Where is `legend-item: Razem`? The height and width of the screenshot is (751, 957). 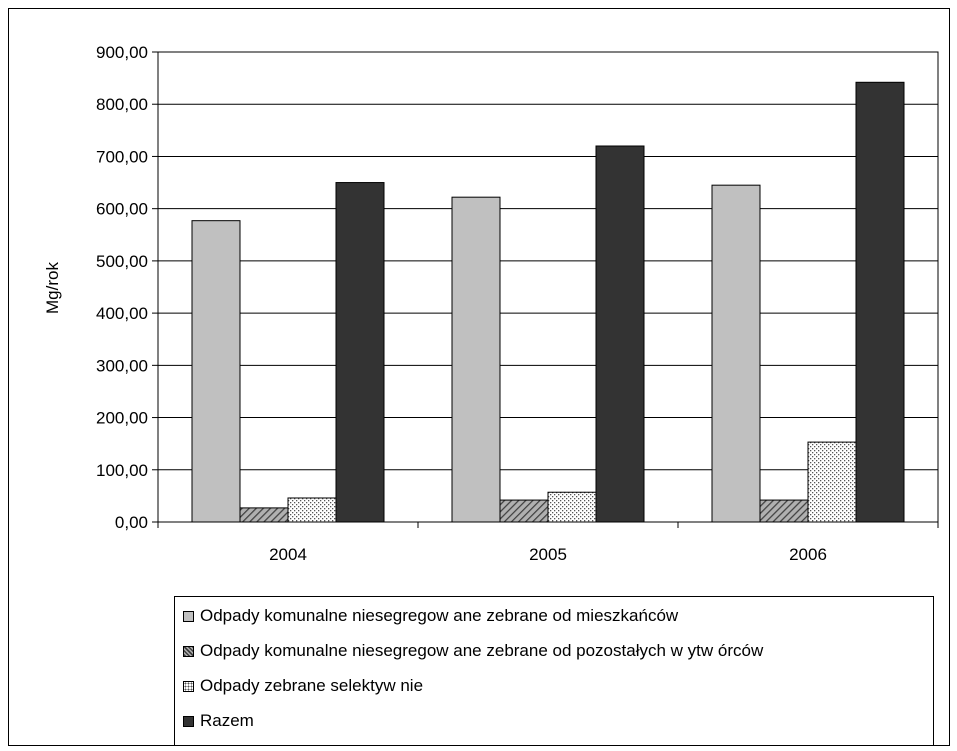
legend-item: Razem is located at coordinates (218, 721).